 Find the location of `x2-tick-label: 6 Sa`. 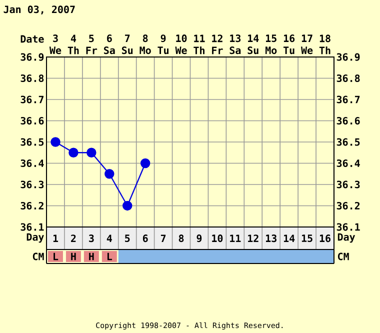

x2-tick-label: 6 Sa is located at coordinates (109, 44).